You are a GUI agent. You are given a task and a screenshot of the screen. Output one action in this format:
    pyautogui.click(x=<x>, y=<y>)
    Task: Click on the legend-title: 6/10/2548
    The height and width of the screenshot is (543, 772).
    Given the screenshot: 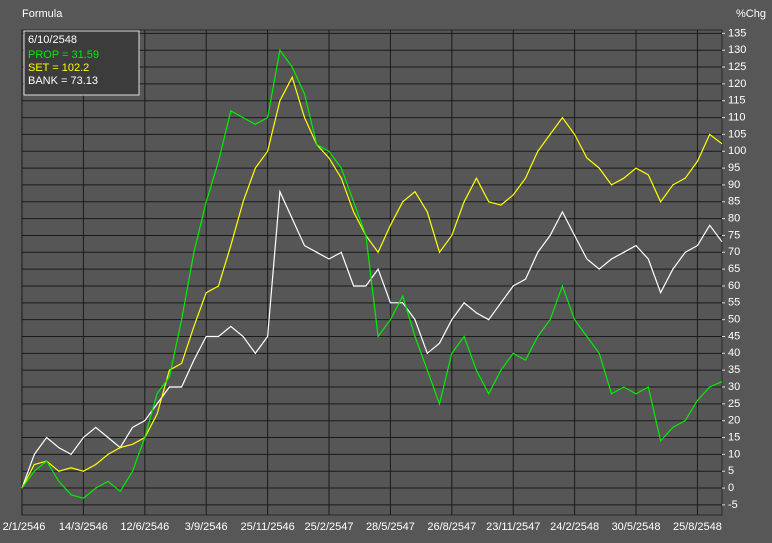 What is the action you would take?
    pyautogui.click(x=52, y=40)
    